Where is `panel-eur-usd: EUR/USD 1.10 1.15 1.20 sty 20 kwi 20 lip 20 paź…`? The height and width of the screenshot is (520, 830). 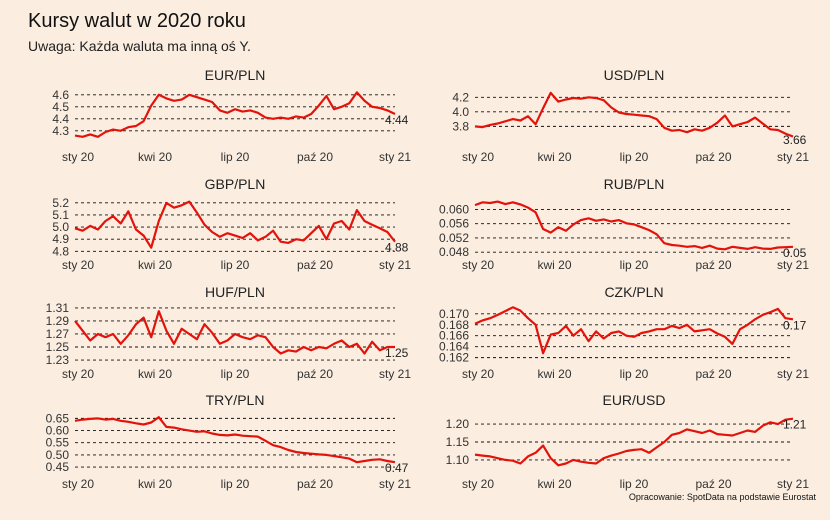 panel-eur-usd: EUR/USD 1.10 1.15 1.20 sty 20 kwi 20 lip 20 paź… is located at coordinates (628, 441).